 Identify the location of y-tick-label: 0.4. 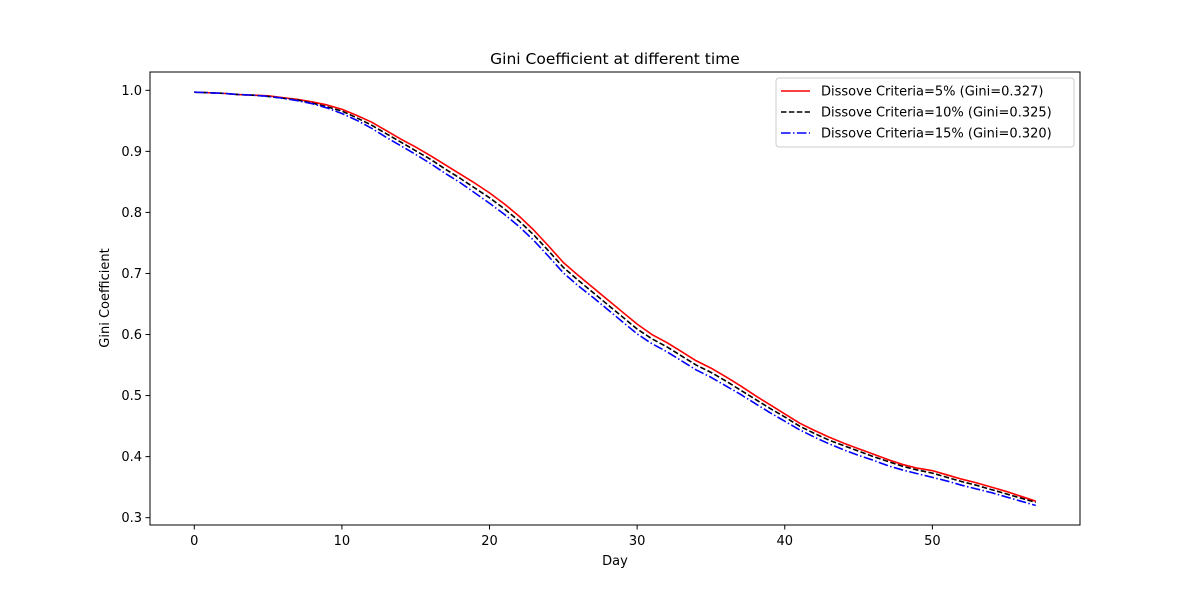
(131, 457).